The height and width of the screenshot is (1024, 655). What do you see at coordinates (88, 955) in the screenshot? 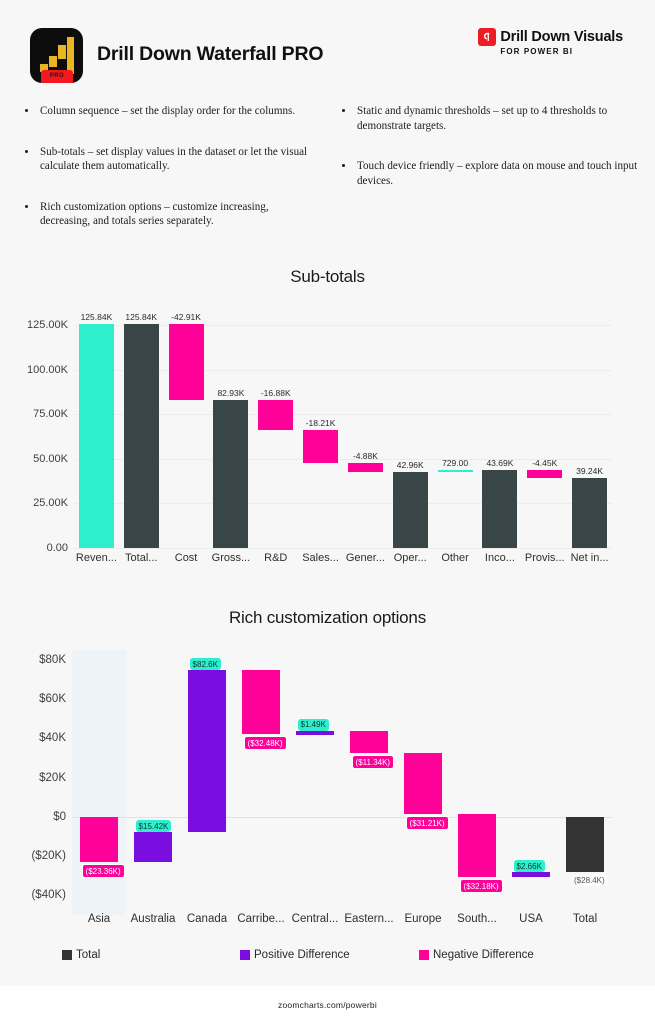
I see `legend-label: Total` at bounding box center [88, 955].